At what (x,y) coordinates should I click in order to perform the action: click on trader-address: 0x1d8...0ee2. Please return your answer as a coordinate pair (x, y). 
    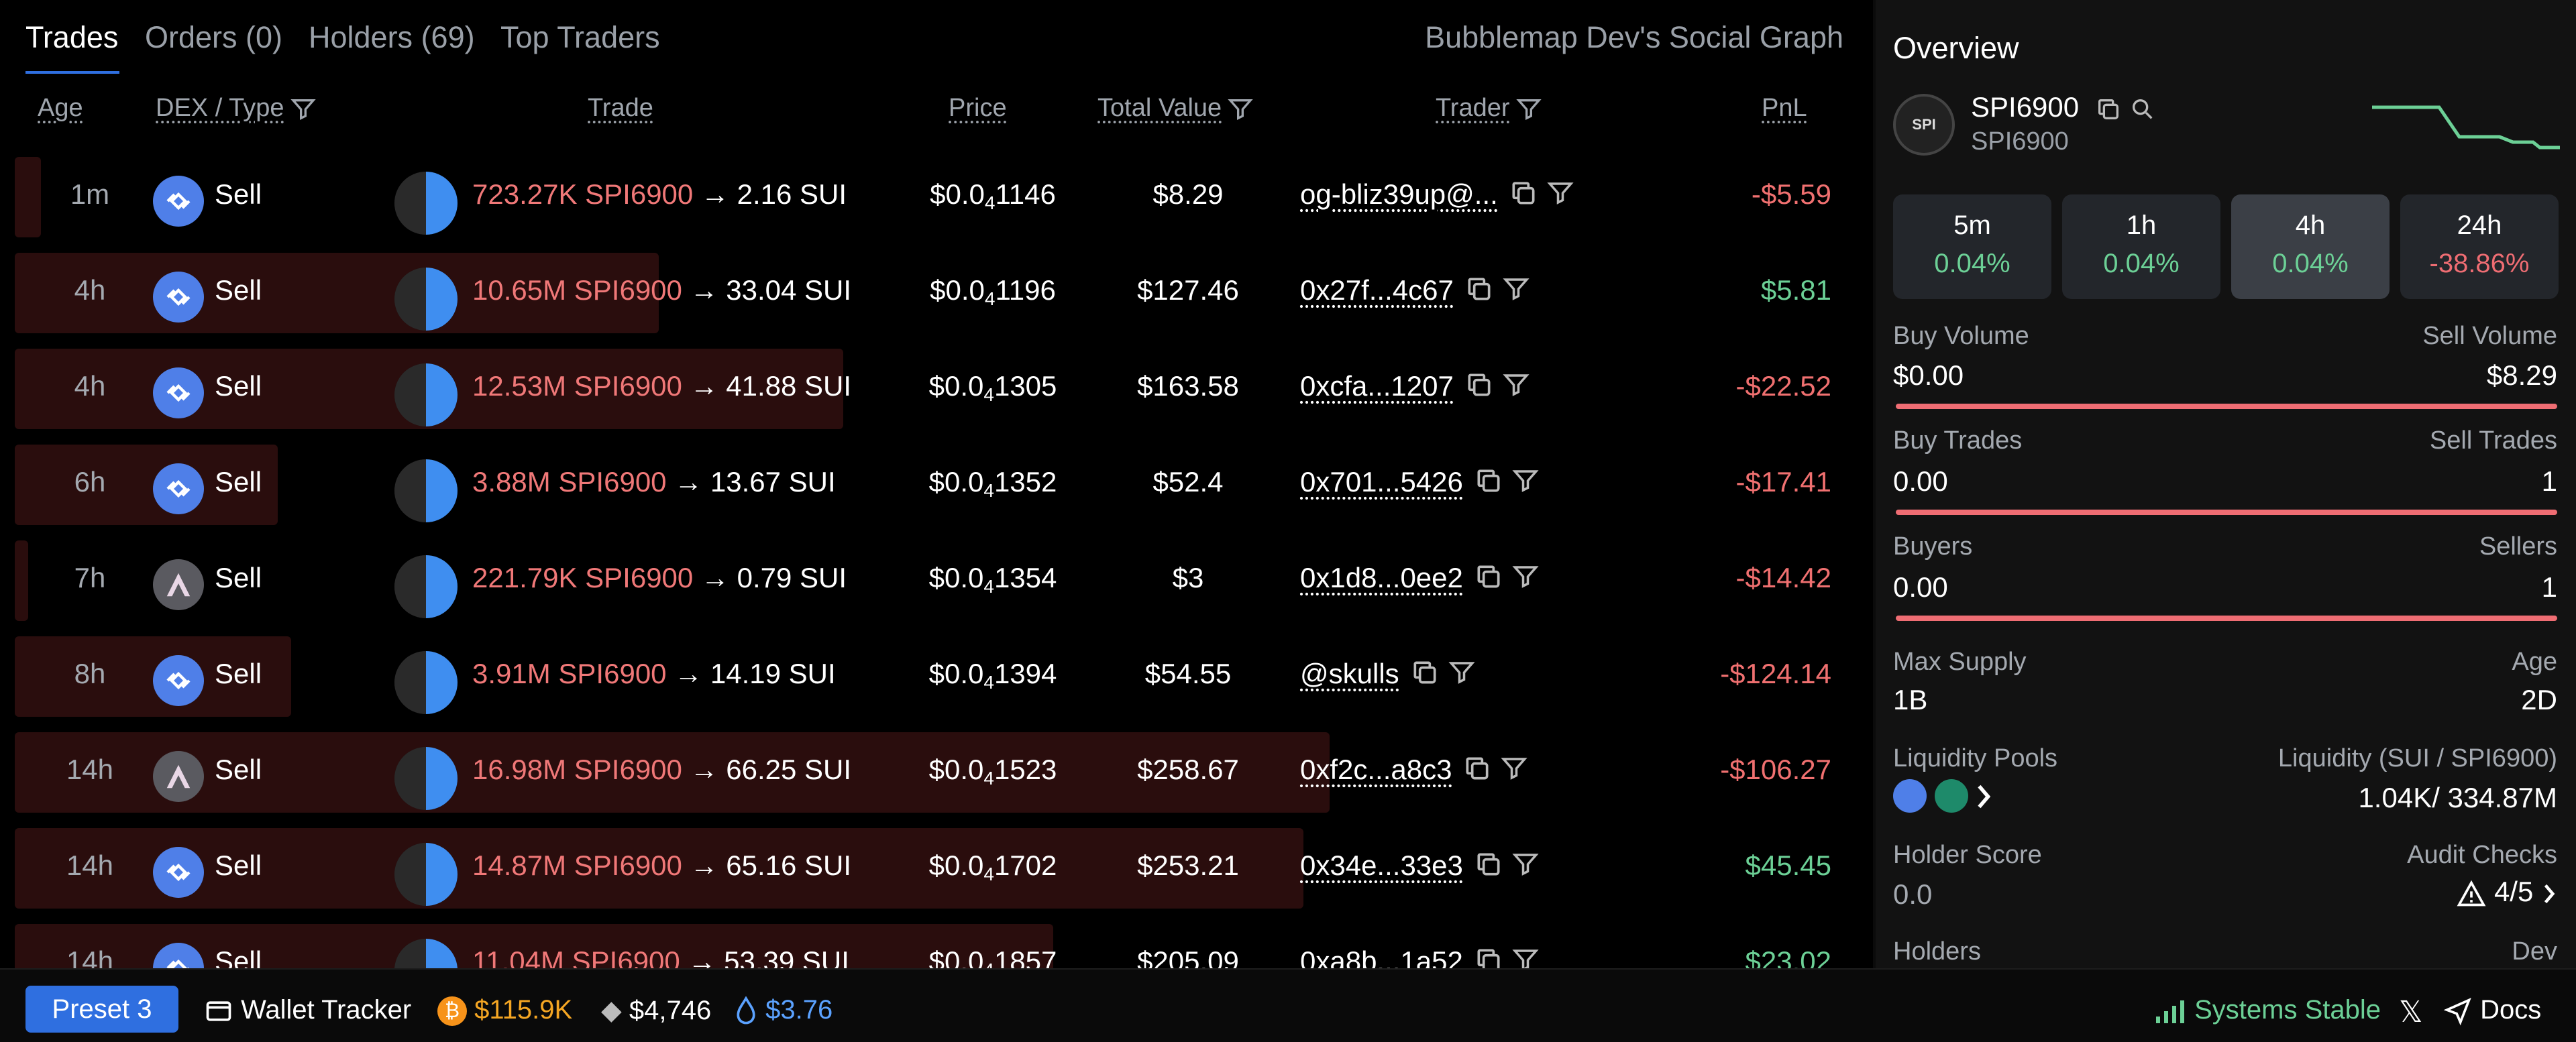
    Looking at the image, I should click on (1381, 578).